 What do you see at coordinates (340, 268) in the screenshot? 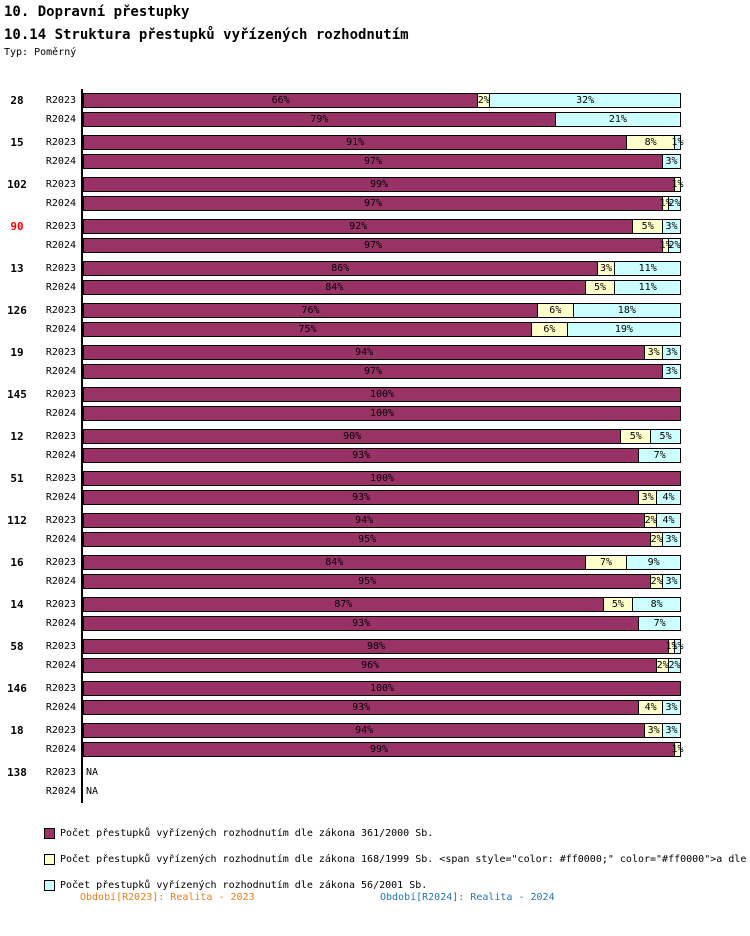
I see `segment-value-label: 86%` at bounding box center [340, 268].